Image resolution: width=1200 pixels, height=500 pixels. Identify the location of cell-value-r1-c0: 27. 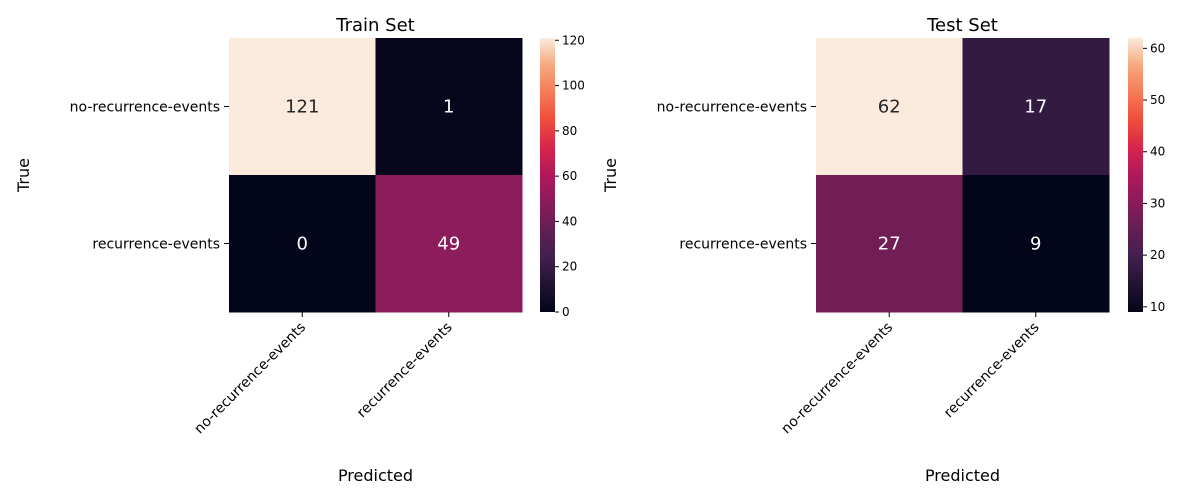
(889, 244).